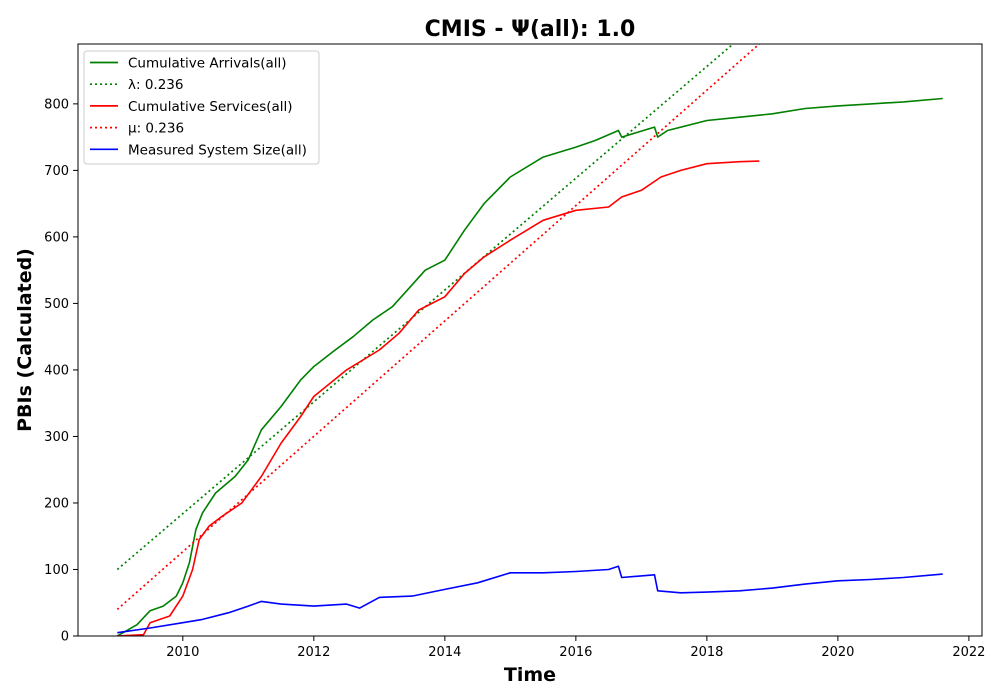 The height and width of the screenshot is (700, 1000). I want to click on chart-title: CMIS - Ψ(all): 1.0, so click(530, 29).